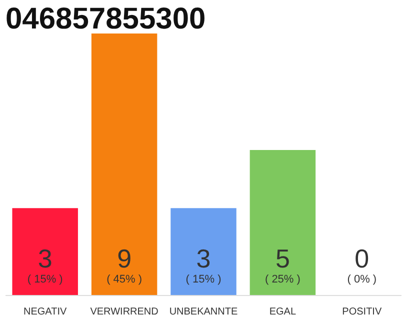 The image size is (410, 320). I want to click on data-label: 0 ( 0% ), so click(362, 265).